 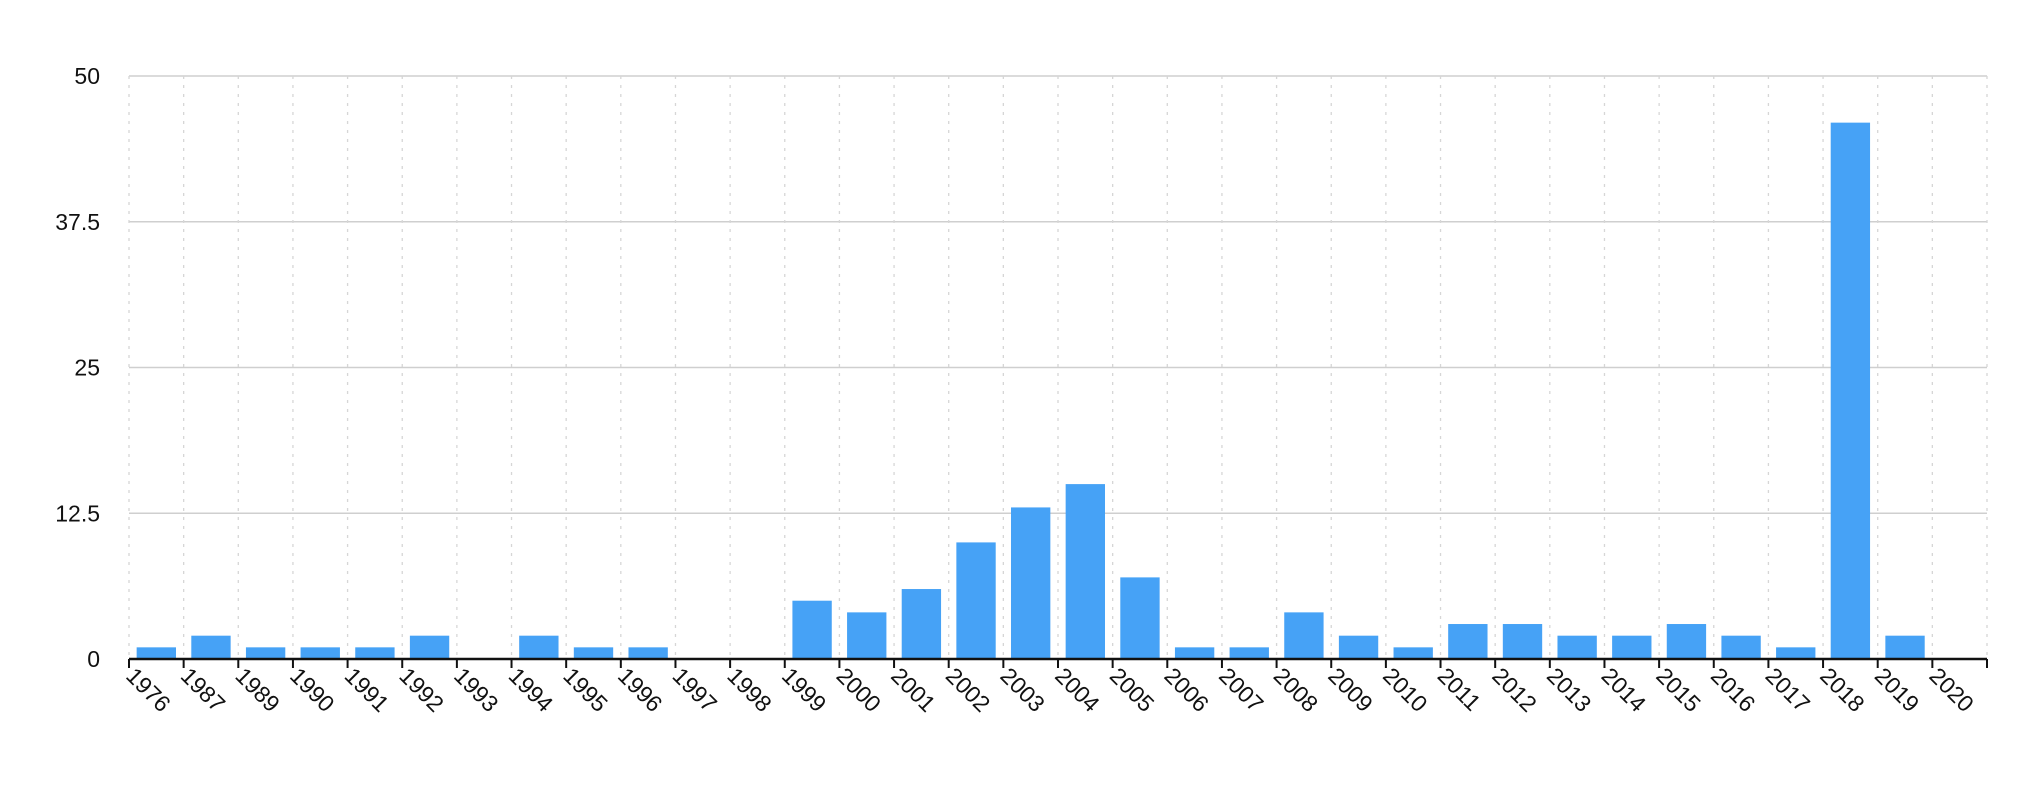 I want to click on x-tick-label: 1989, so click(x=257, y=689).